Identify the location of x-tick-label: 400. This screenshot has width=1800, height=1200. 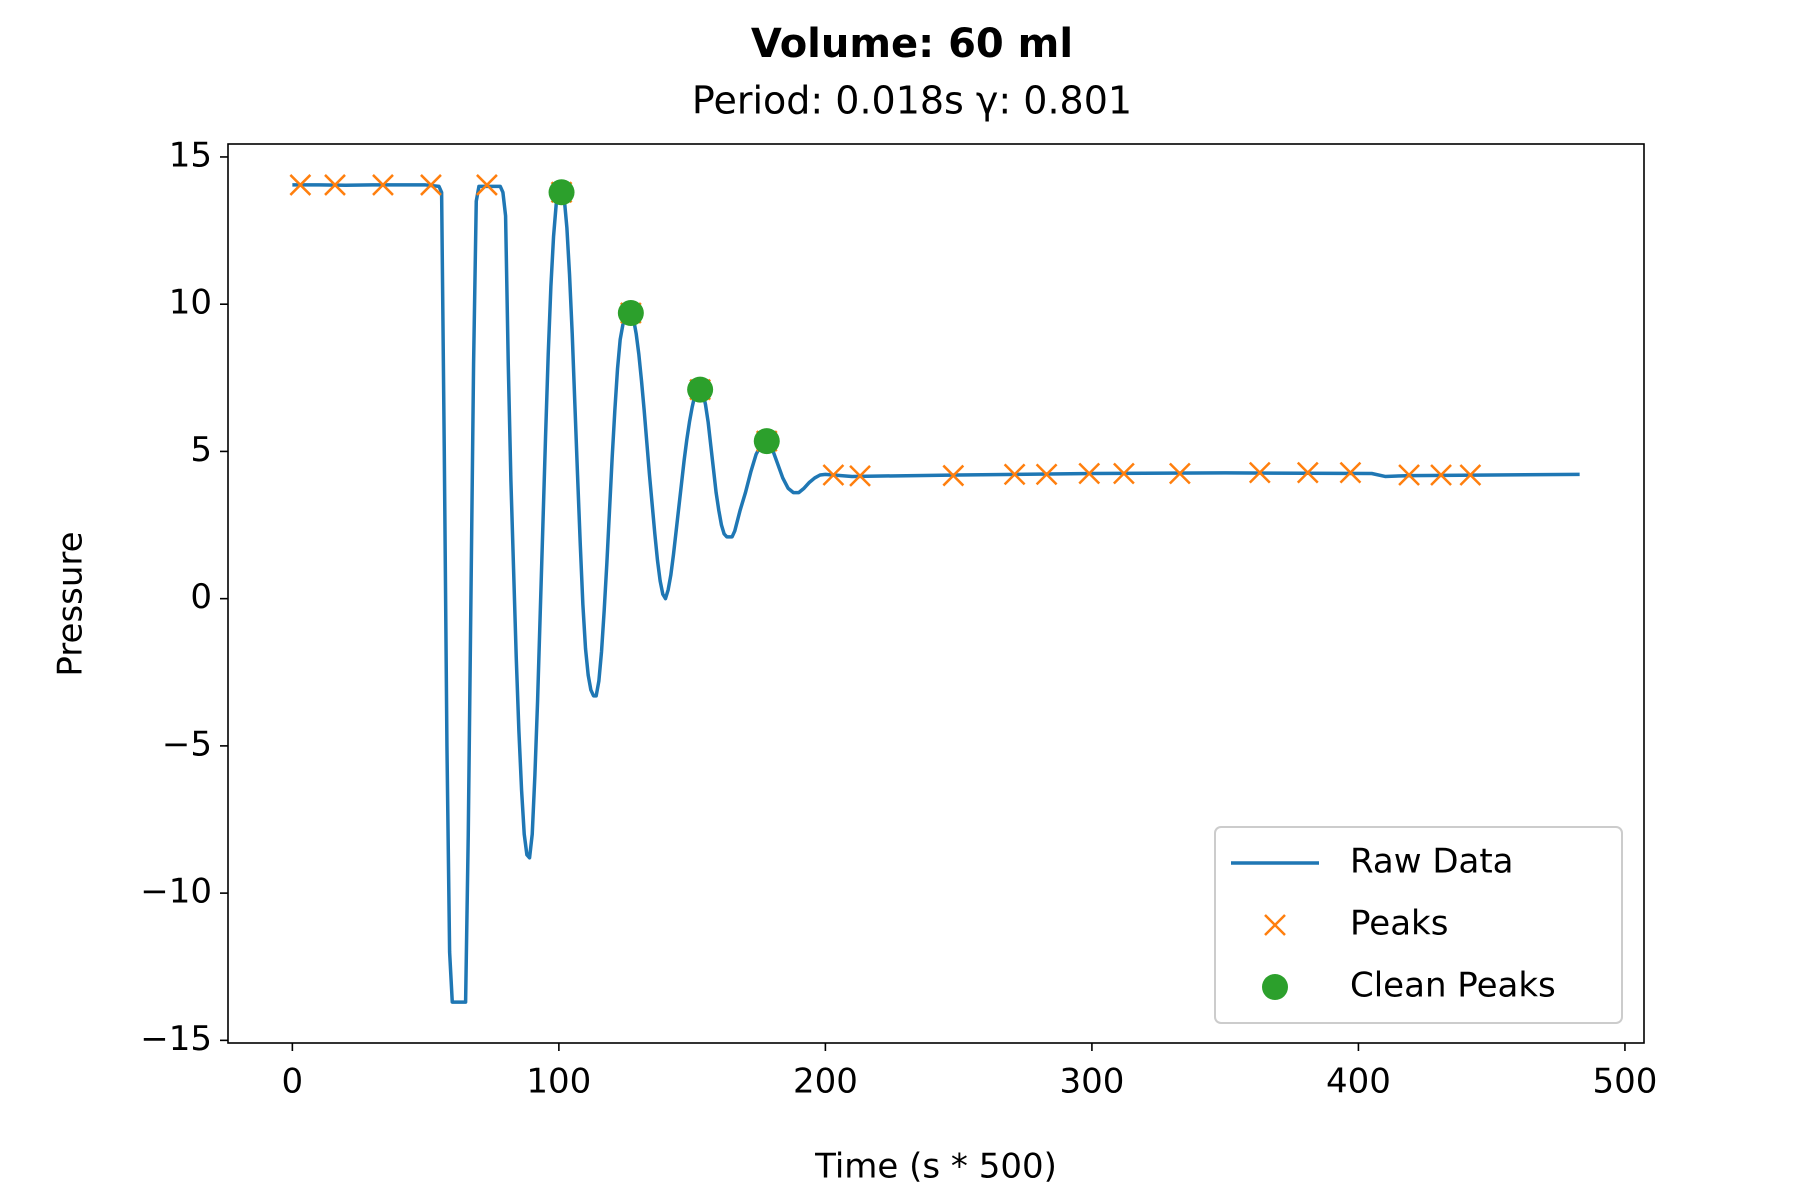
(1358, 1082).